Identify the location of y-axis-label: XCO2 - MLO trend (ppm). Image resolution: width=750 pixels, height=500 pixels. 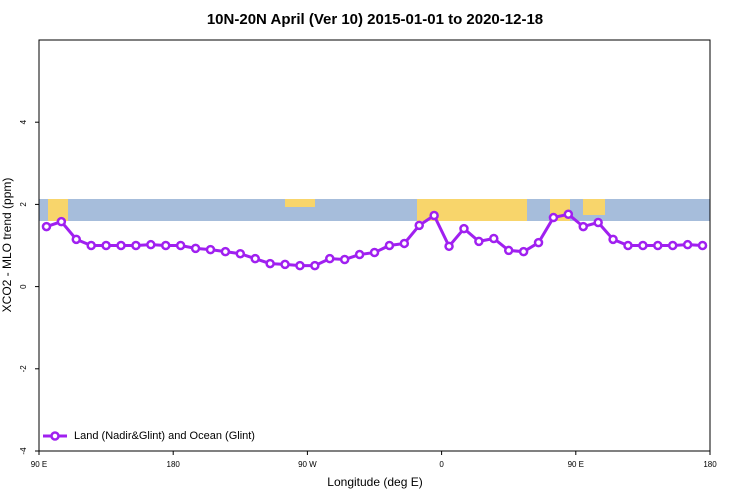
(7, 245).